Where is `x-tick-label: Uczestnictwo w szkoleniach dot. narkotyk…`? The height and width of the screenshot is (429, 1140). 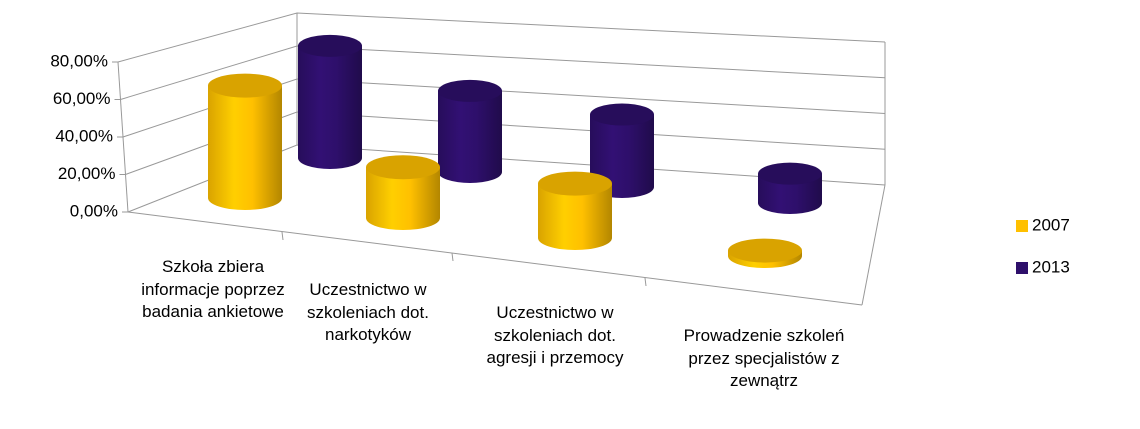
x-tick-label: Uczestnictwo w szkoleniach dot. narkotyk… is located at coordinates (368, 312).